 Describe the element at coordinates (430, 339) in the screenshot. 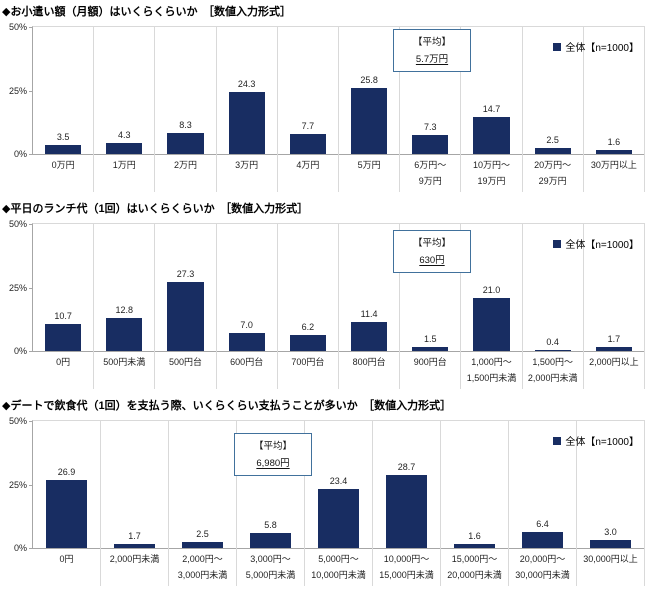

I see `value-label: 1.5` at that location.